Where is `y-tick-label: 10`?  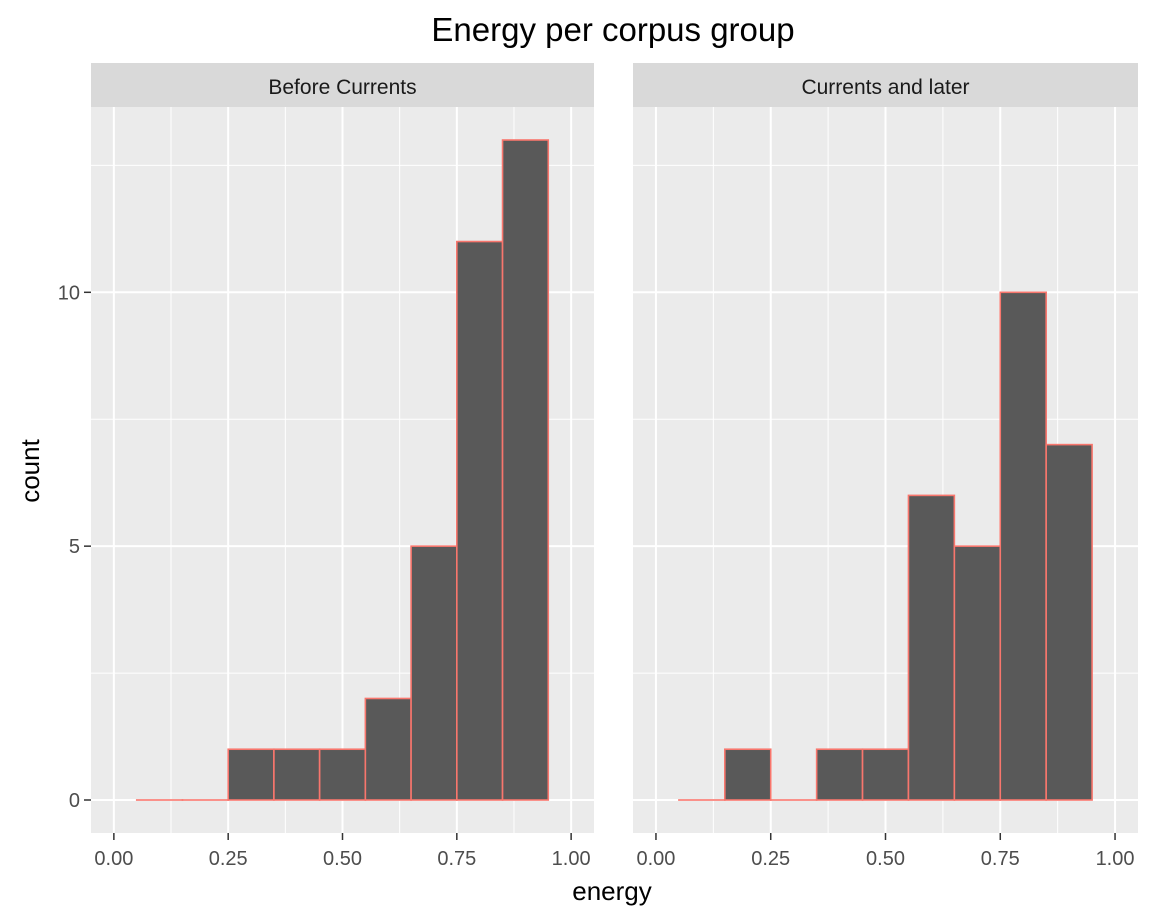 y-tick-label: 10 is located at coordinates (69, 293).